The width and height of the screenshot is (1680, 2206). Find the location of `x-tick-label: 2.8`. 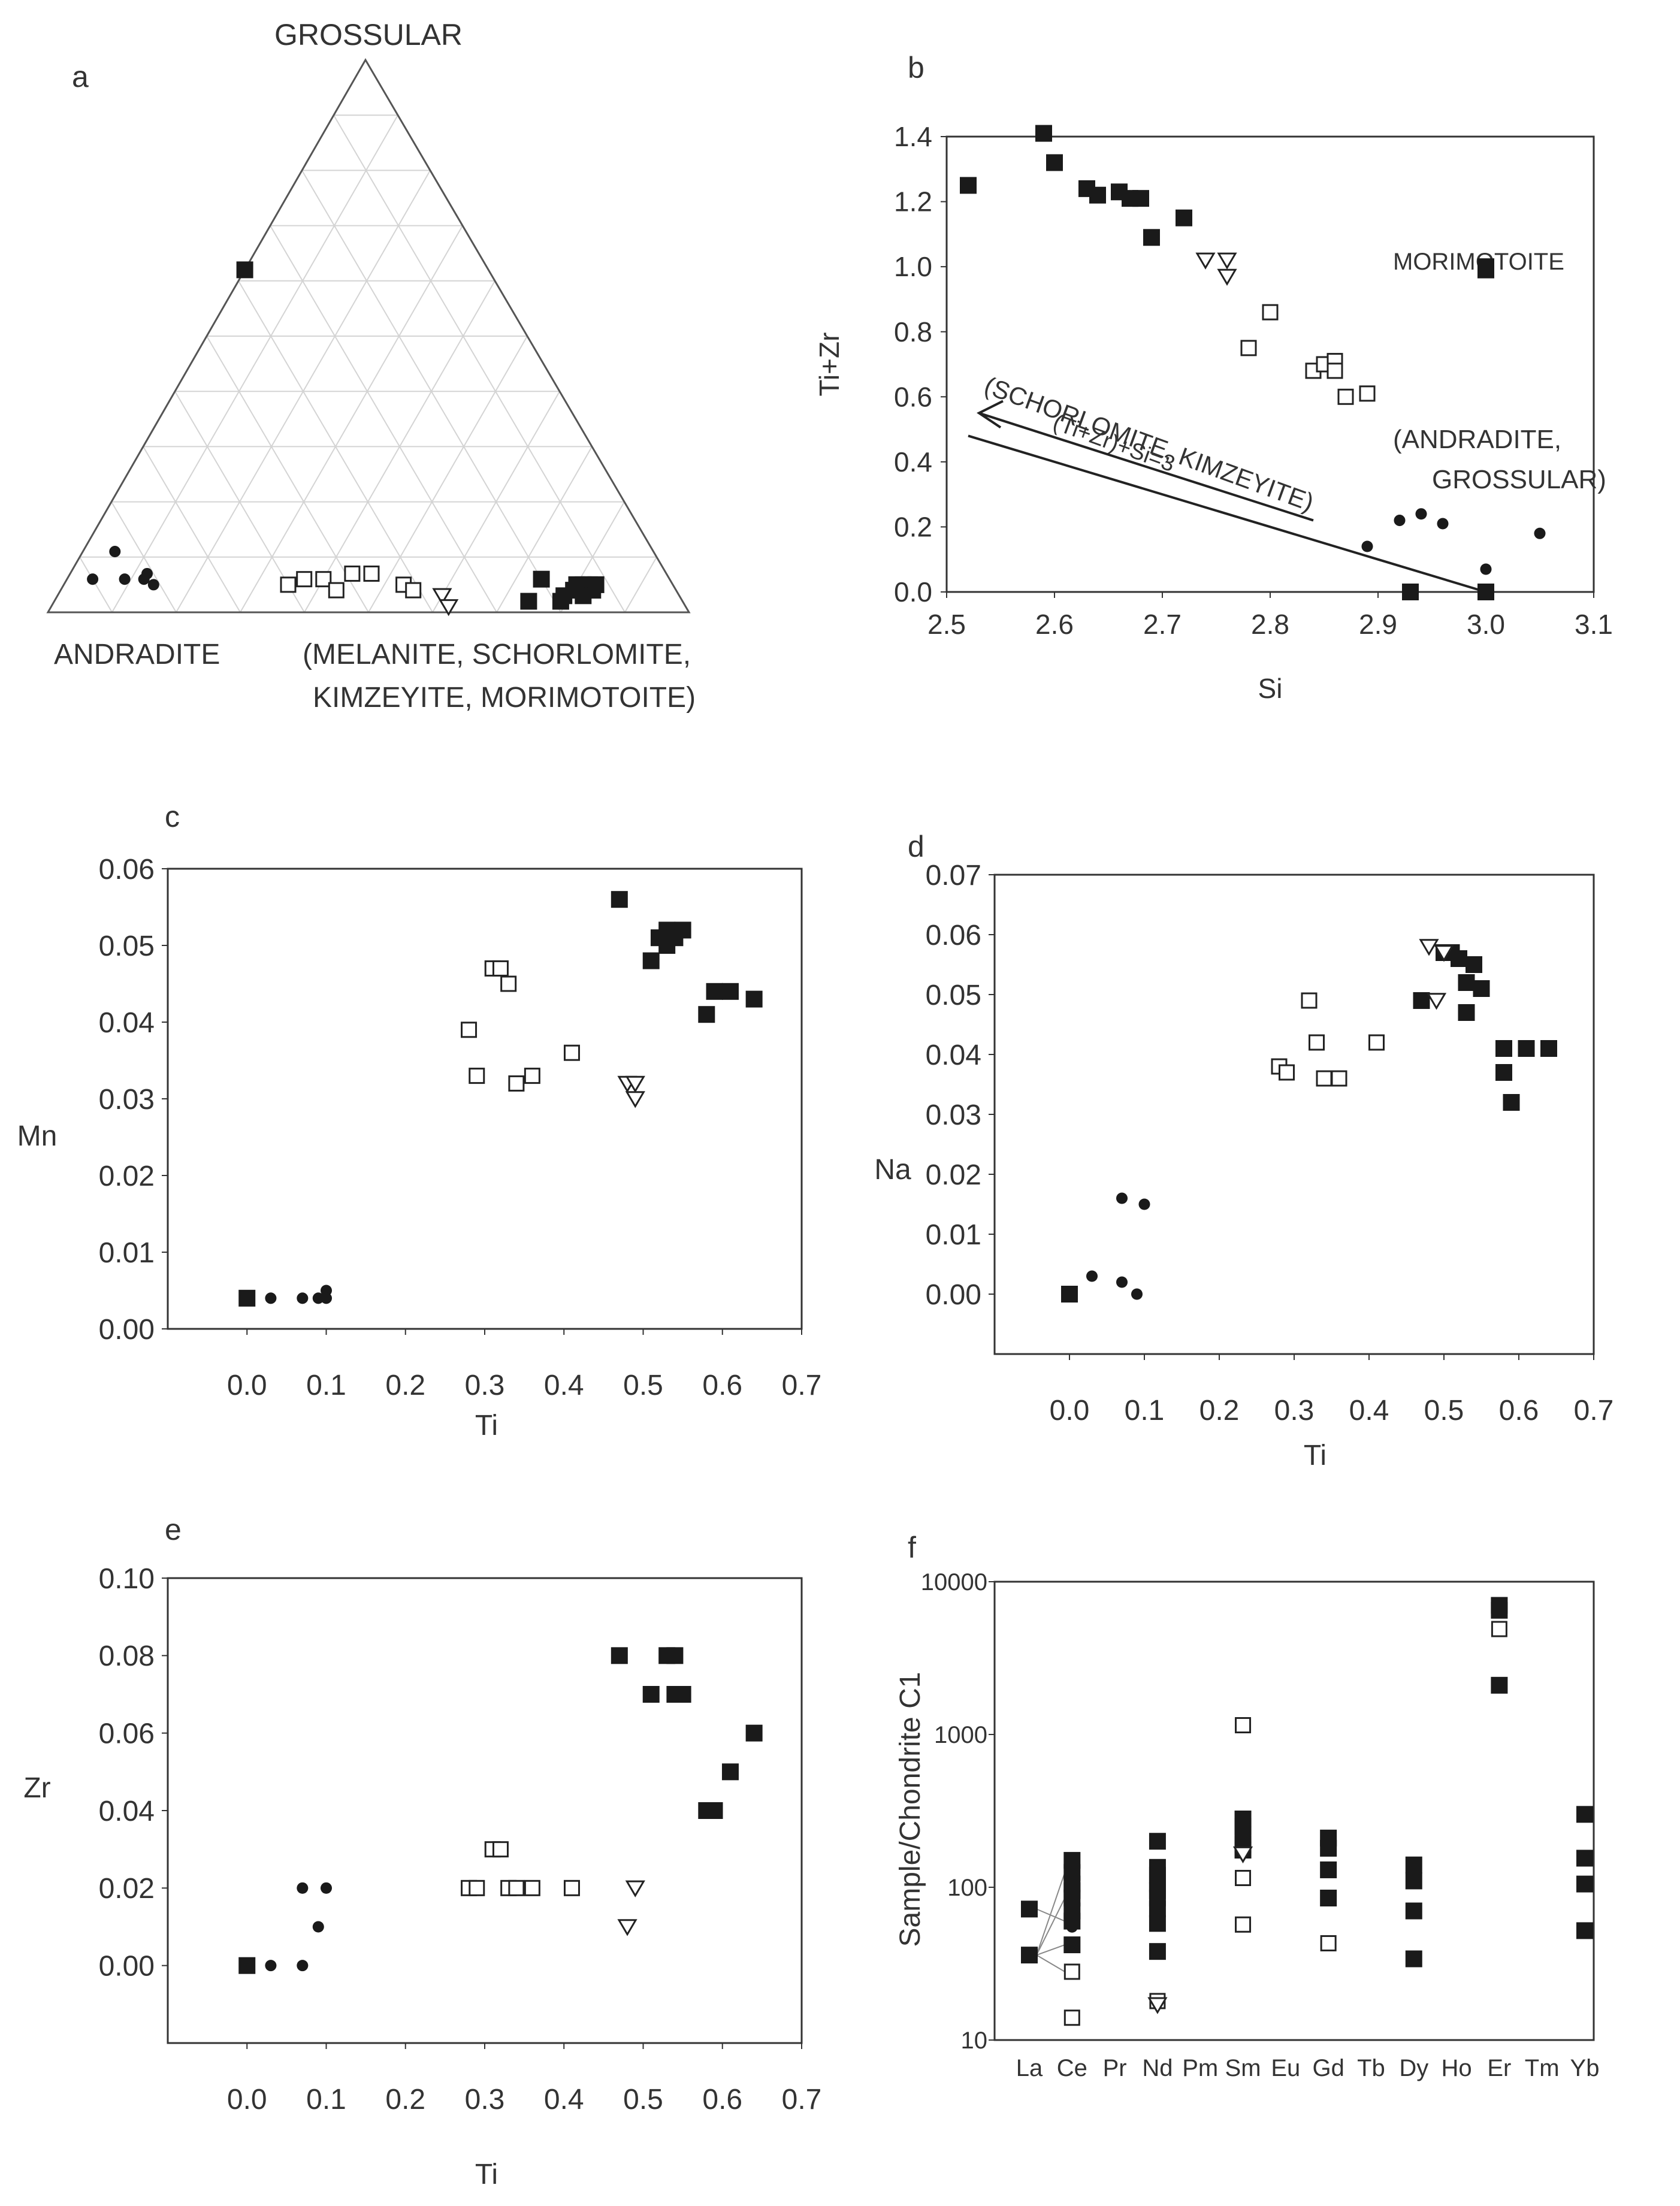

x-tick-label: 2.8 is located at coordinates (1270, 624).